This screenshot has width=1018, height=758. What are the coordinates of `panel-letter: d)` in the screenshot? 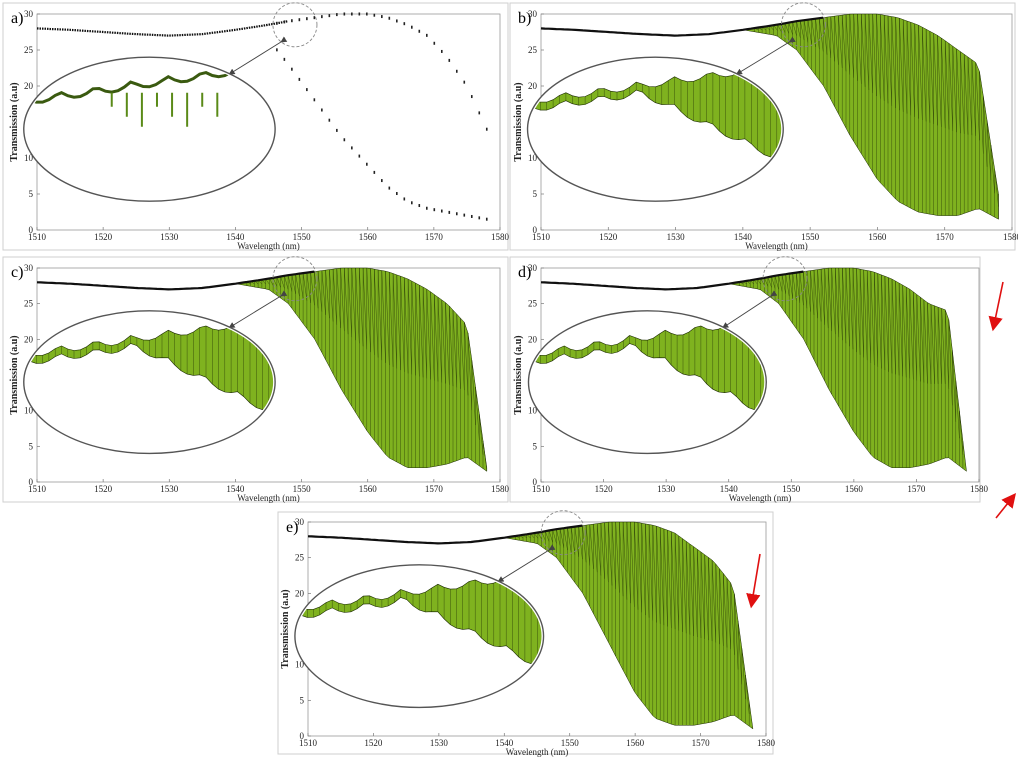 It's located at (524, 272).